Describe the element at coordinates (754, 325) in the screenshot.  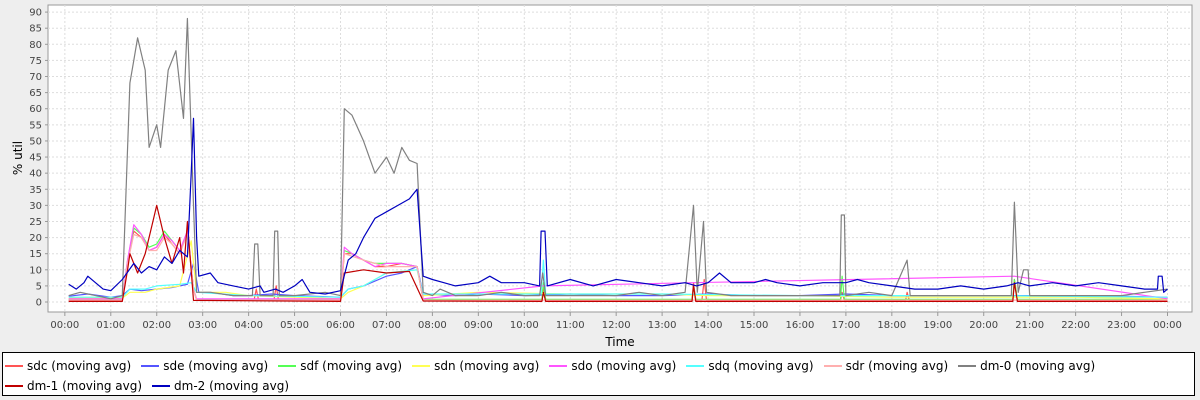
I see `x-tick-label: 15:00` at that location.